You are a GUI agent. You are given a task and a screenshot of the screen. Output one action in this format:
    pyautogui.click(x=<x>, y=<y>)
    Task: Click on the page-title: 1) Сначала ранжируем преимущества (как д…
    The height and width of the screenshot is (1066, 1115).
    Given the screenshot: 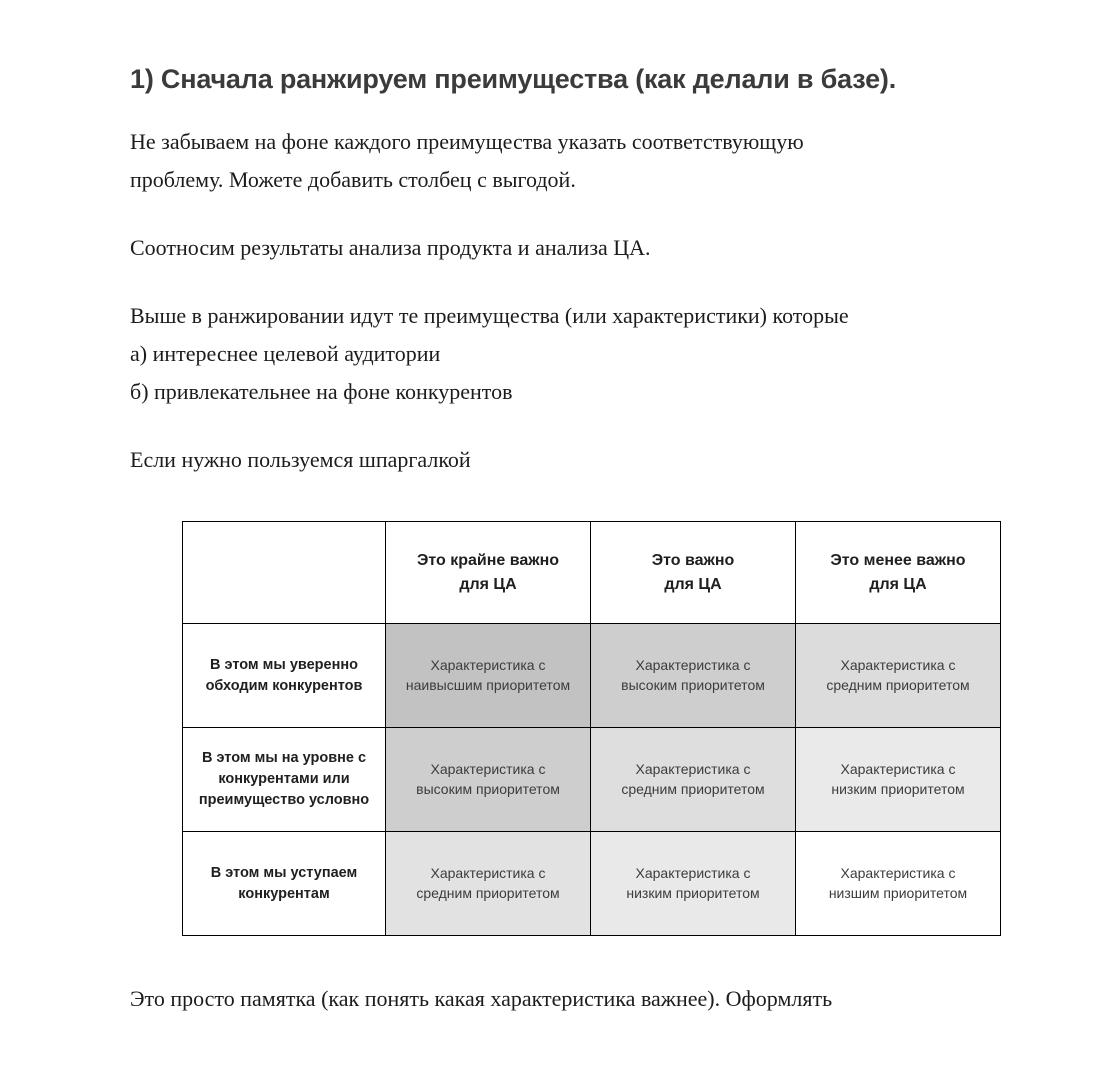 What is the action you would take?
    pyautogui.click(x=513, y=79)
    